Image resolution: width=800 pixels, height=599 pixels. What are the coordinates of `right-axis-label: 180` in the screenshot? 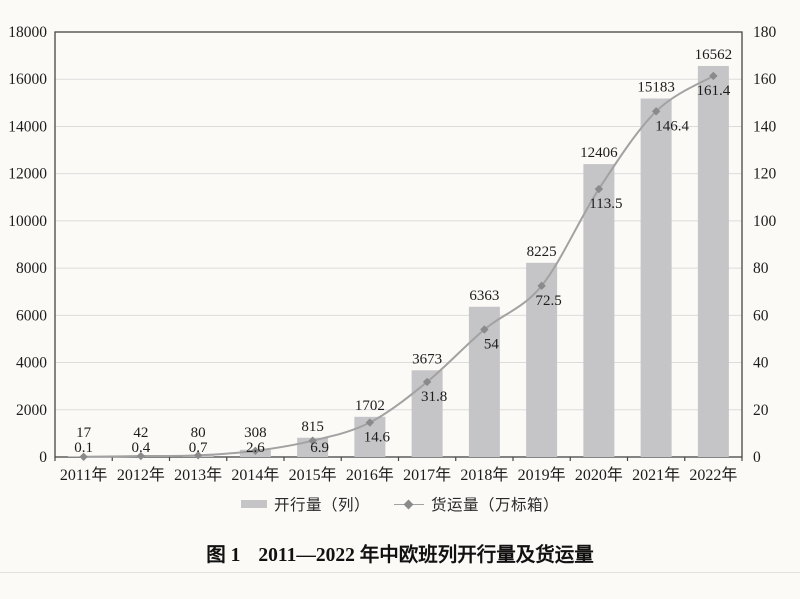 It's located at (765, 32).